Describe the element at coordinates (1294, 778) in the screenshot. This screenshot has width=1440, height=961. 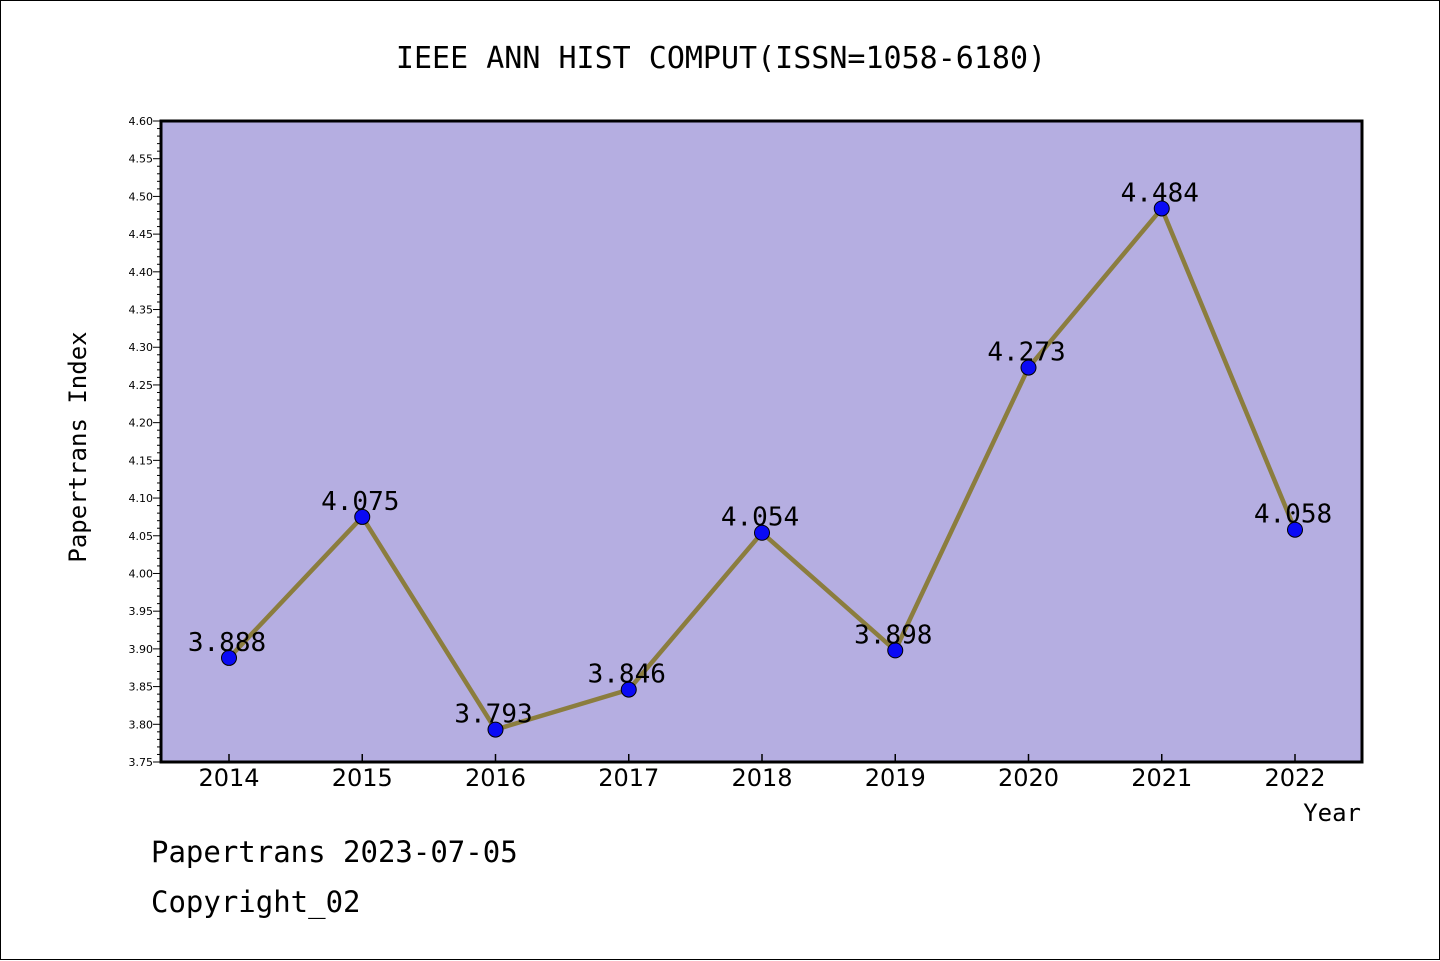
I see `x-tick-label: 2022` at that location.